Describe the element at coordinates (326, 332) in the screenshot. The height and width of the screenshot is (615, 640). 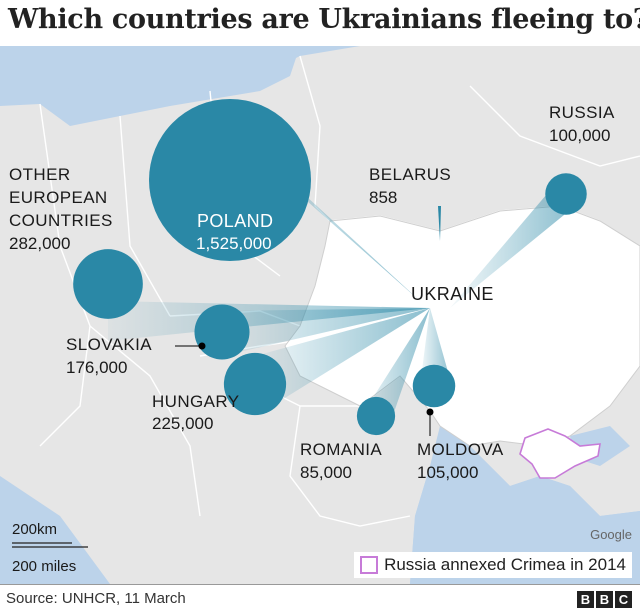
I see `flow-slovakia` at that location.